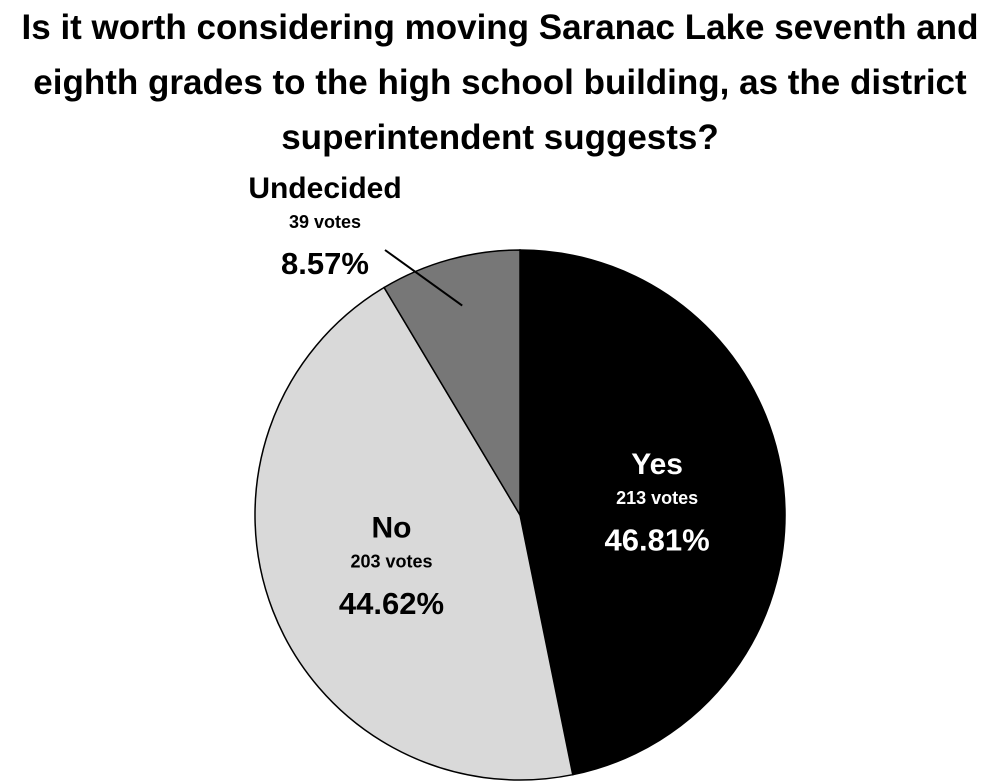 The height and width of the screenshot is (782, 1000). What do you see at coordinates (657, 464) in the screenshot?
I see `slice-category-label: Yes` at bounding box center [657, 464].